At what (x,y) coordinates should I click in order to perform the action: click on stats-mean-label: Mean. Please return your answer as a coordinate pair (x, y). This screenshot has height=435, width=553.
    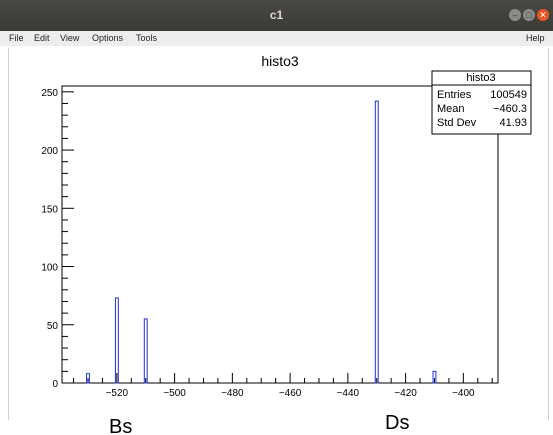
    Looking at the image, I should click on (451, 109).